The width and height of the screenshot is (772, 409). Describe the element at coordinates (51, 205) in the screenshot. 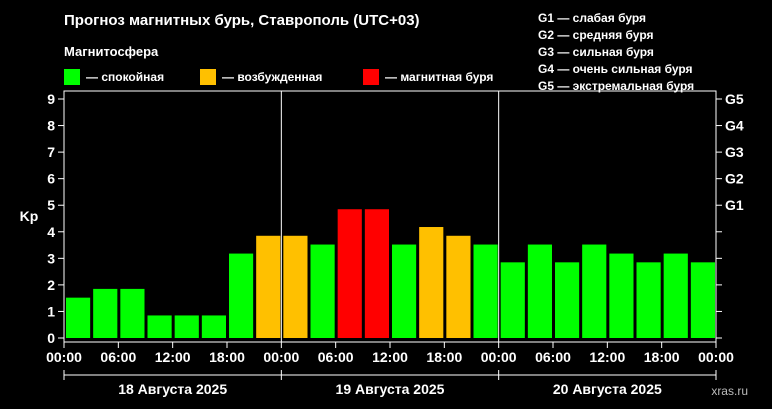

I see `y-tick-label: 5` at that location.